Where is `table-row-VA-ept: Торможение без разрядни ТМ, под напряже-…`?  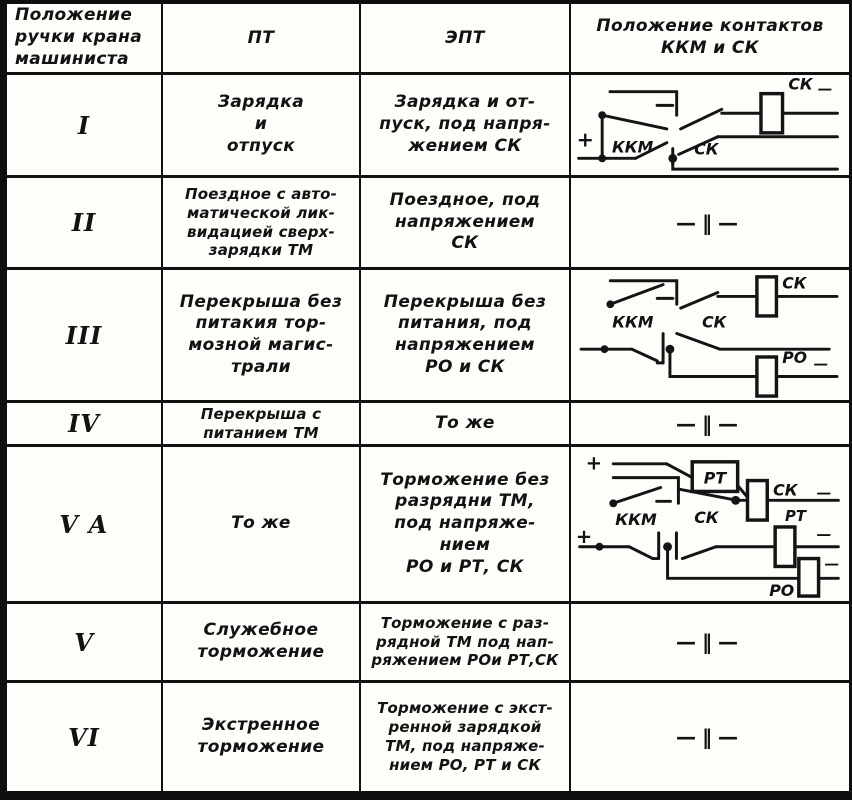 table-row-VA-ept: Торможение без разрядни ТМ, под напряже-… is located at coordinates (466, 525).